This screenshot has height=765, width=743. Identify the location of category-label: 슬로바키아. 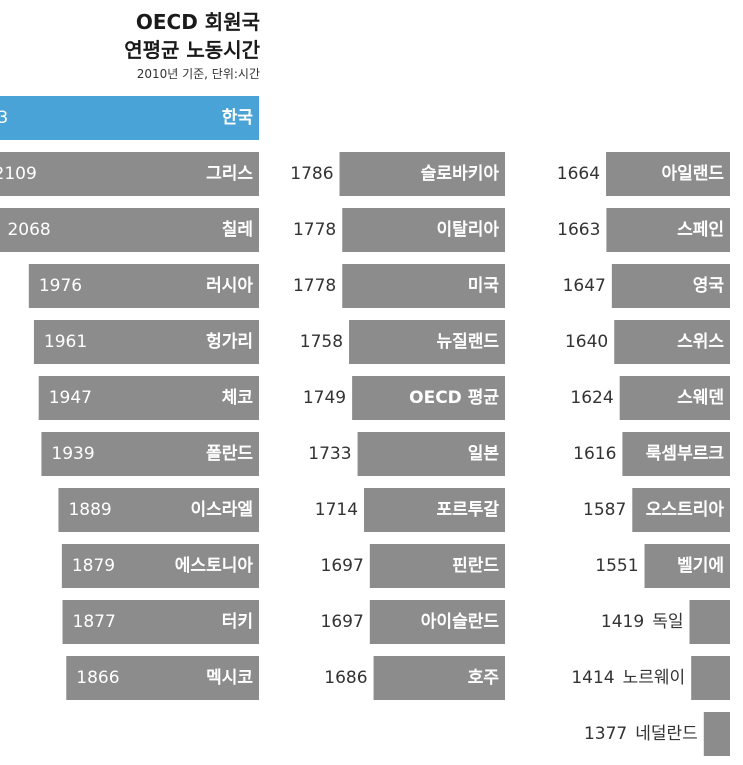
(460, 174).